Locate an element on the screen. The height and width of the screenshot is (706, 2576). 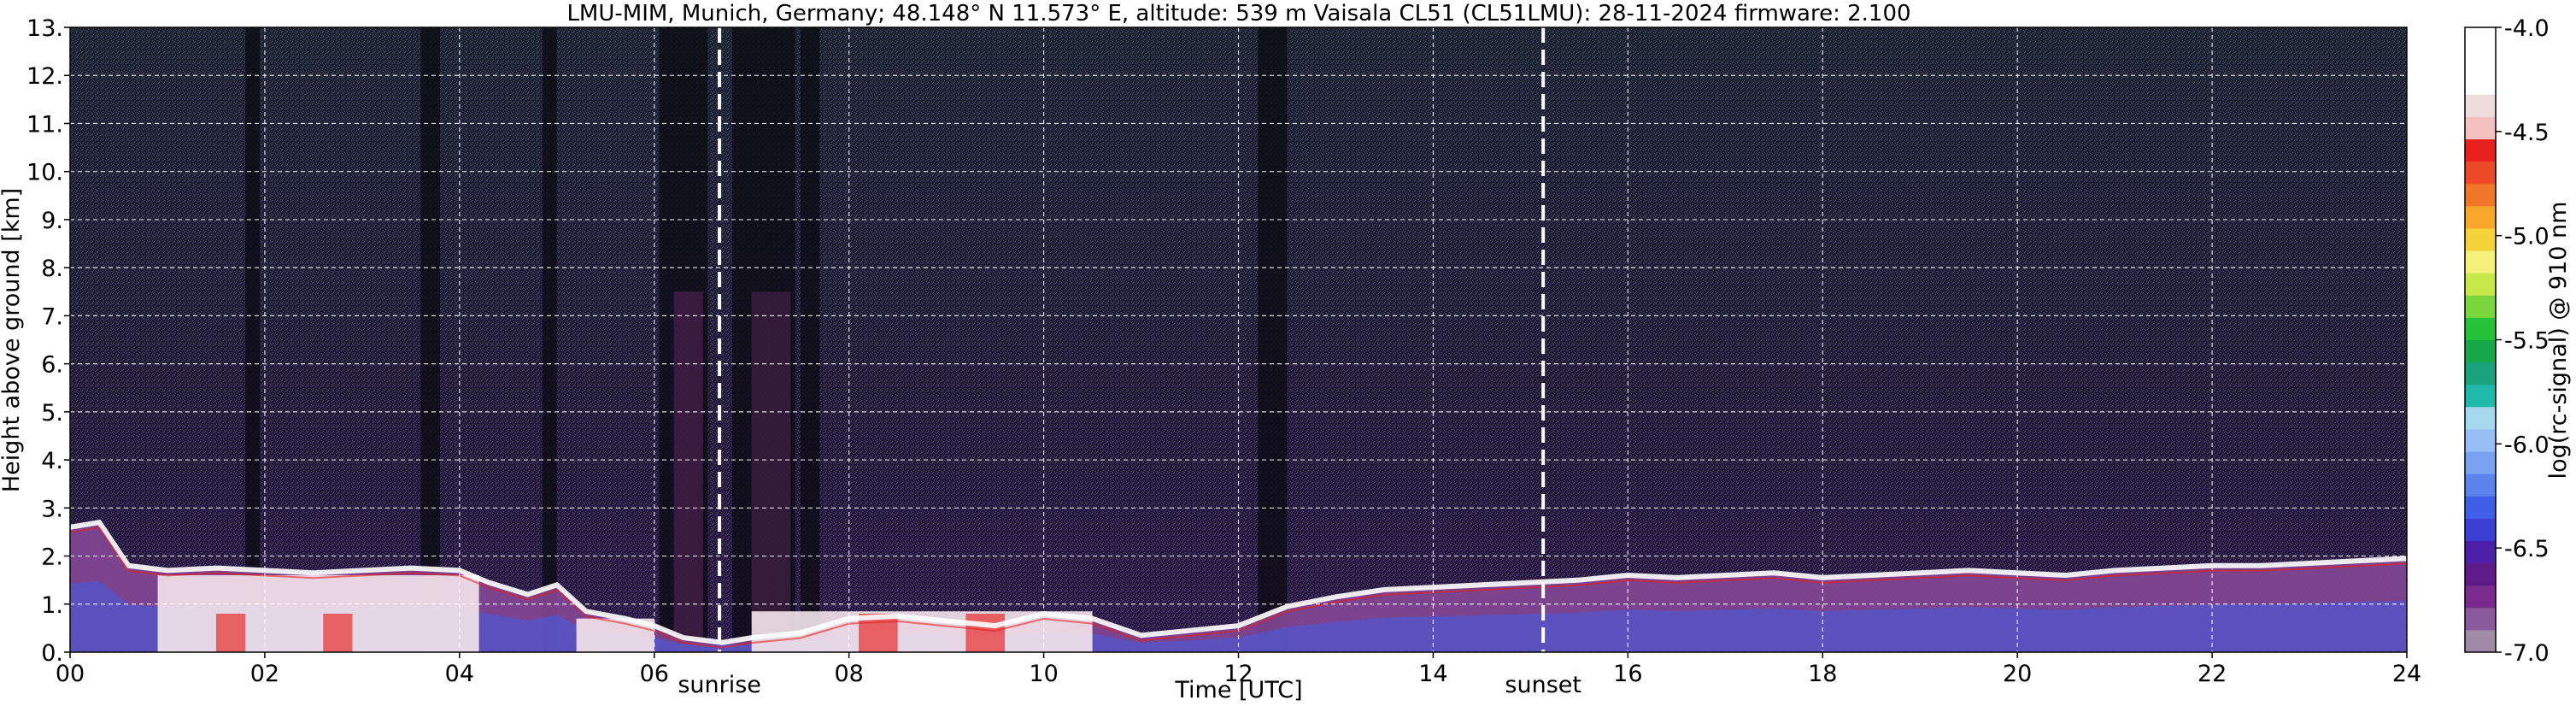
x-tick-label: 16 is located at coordinates (1627, 674).